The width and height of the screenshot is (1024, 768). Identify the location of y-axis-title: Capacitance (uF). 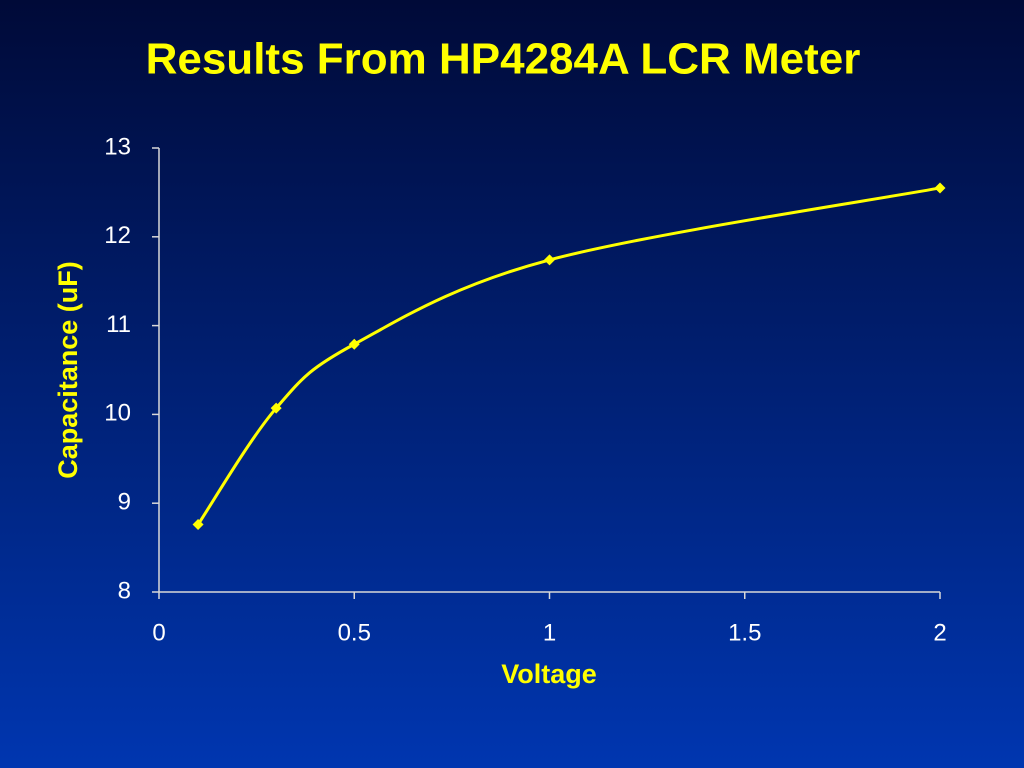
(68, 370).